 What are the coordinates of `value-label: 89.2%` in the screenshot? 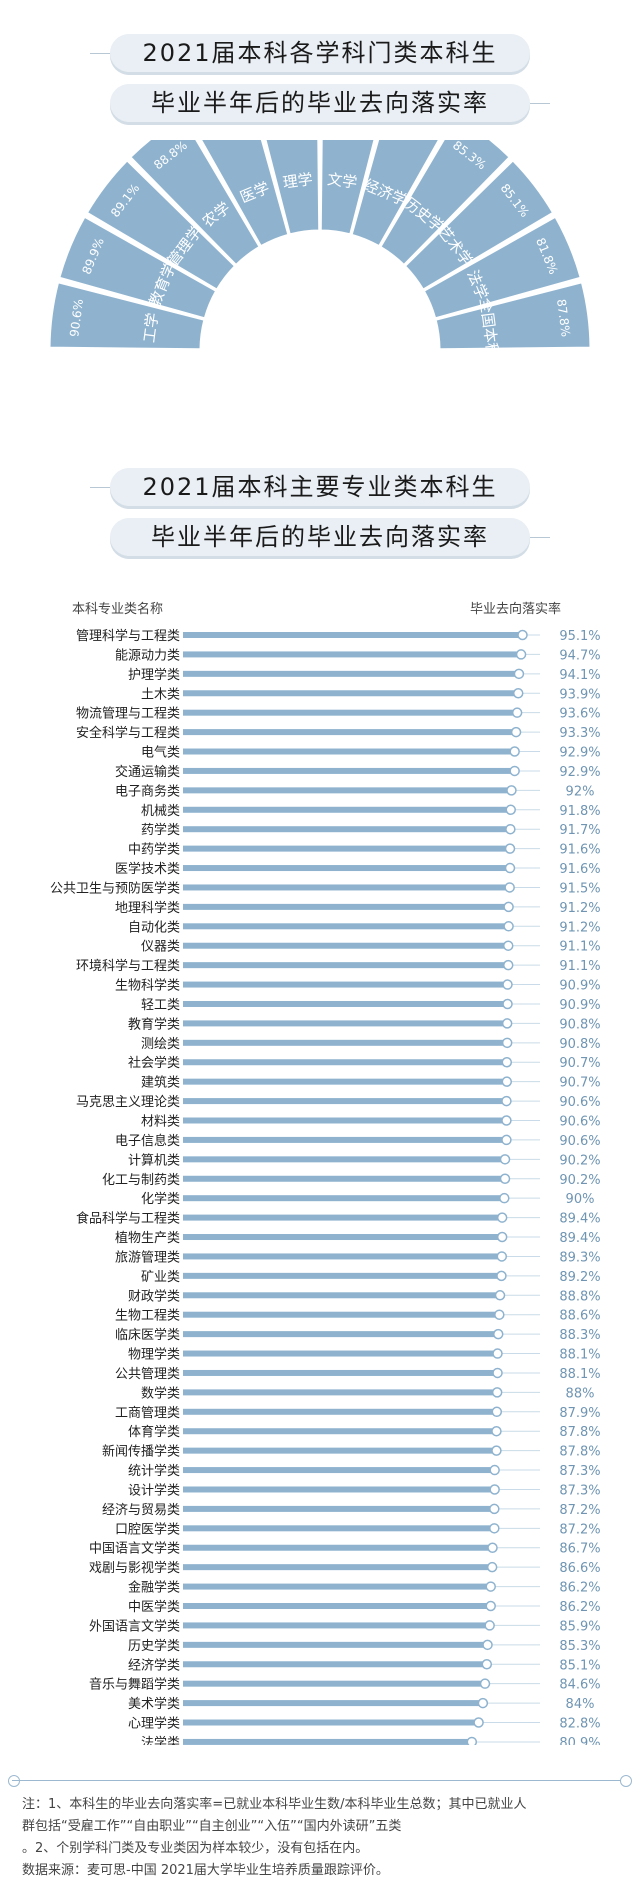 It's located at (579, 1277).